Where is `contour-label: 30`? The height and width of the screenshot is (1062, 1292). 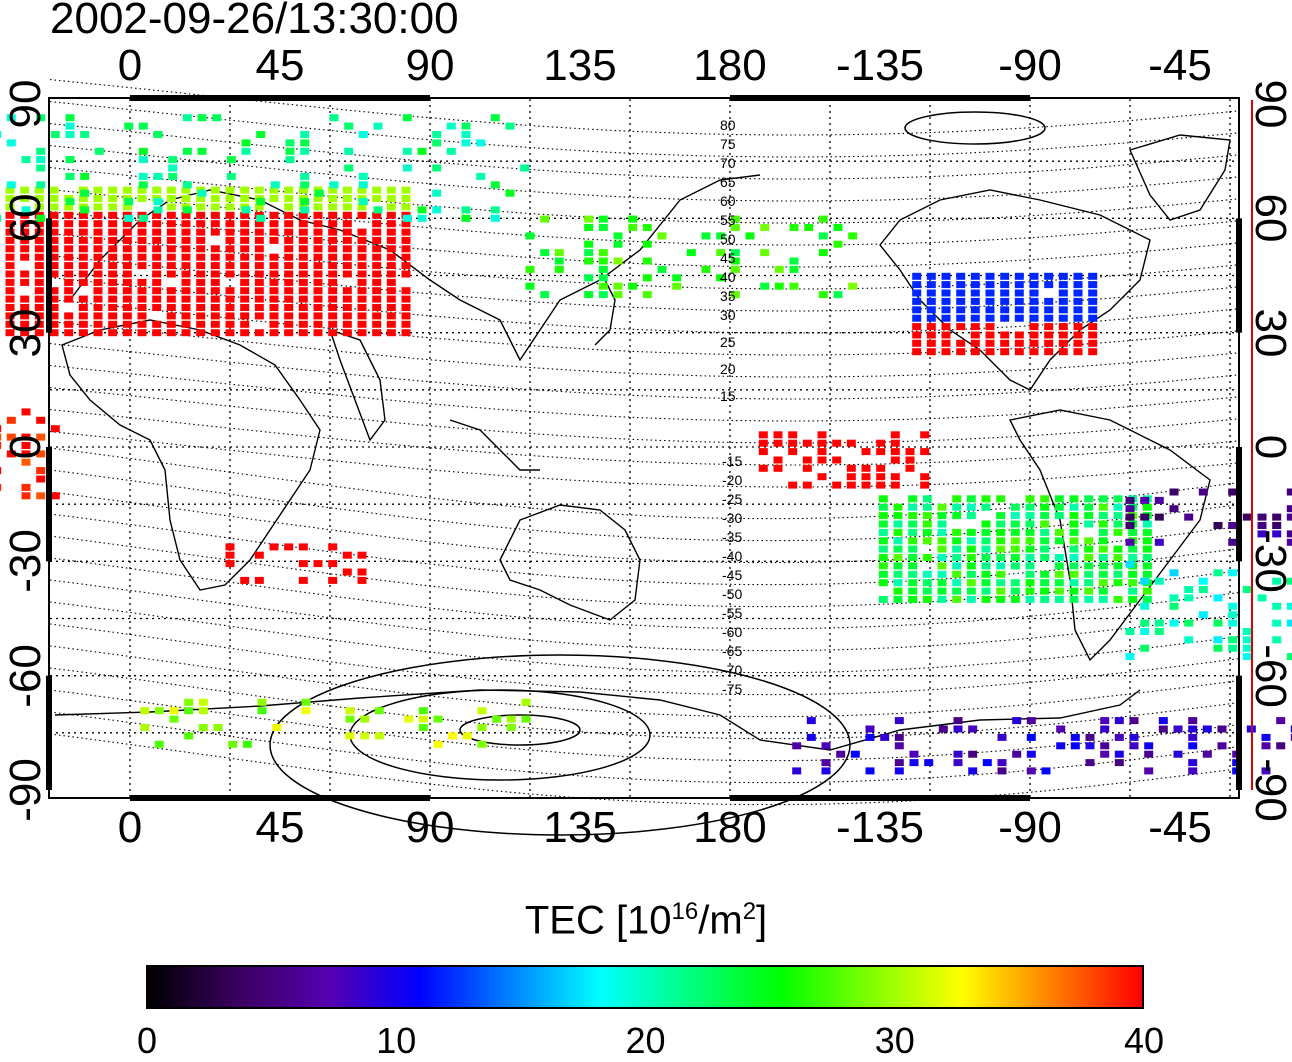 contour-label: 30 is located at coordinates (728, 315).